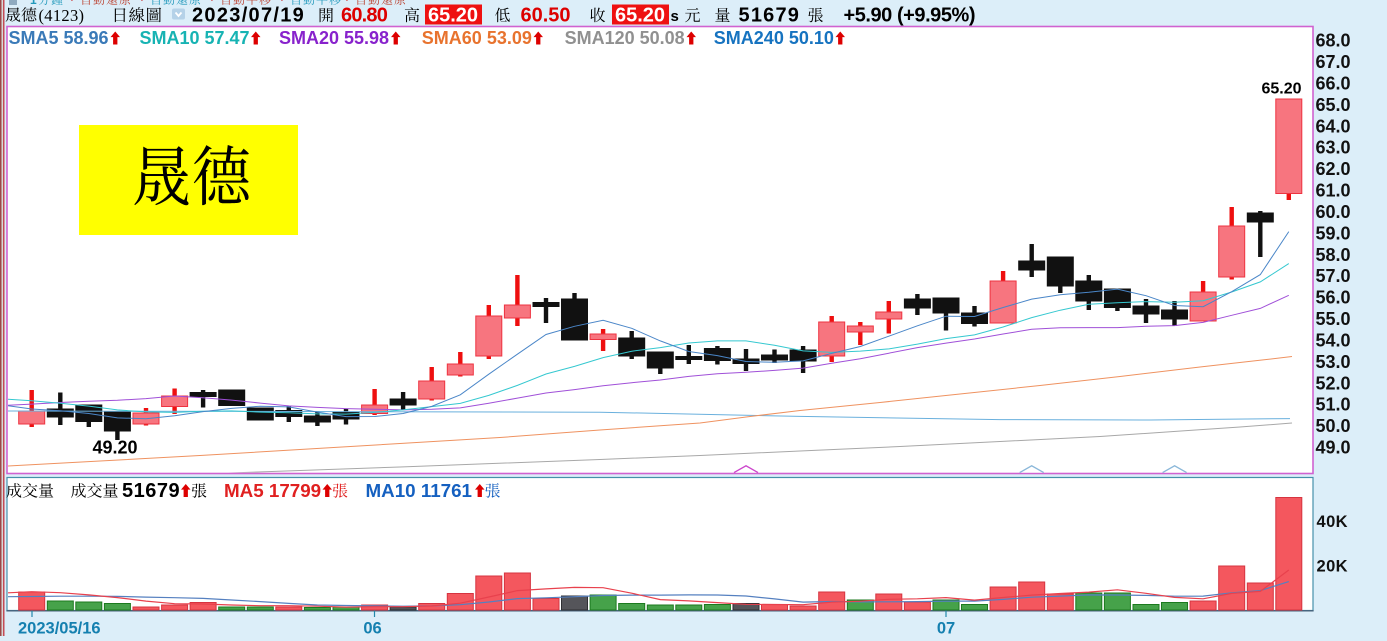 The height and width of the screenshot is (641, 1387). Describe the element at coordinates (1333, 319) in the screenshot. I see `svg-text: 55.0` at that location.